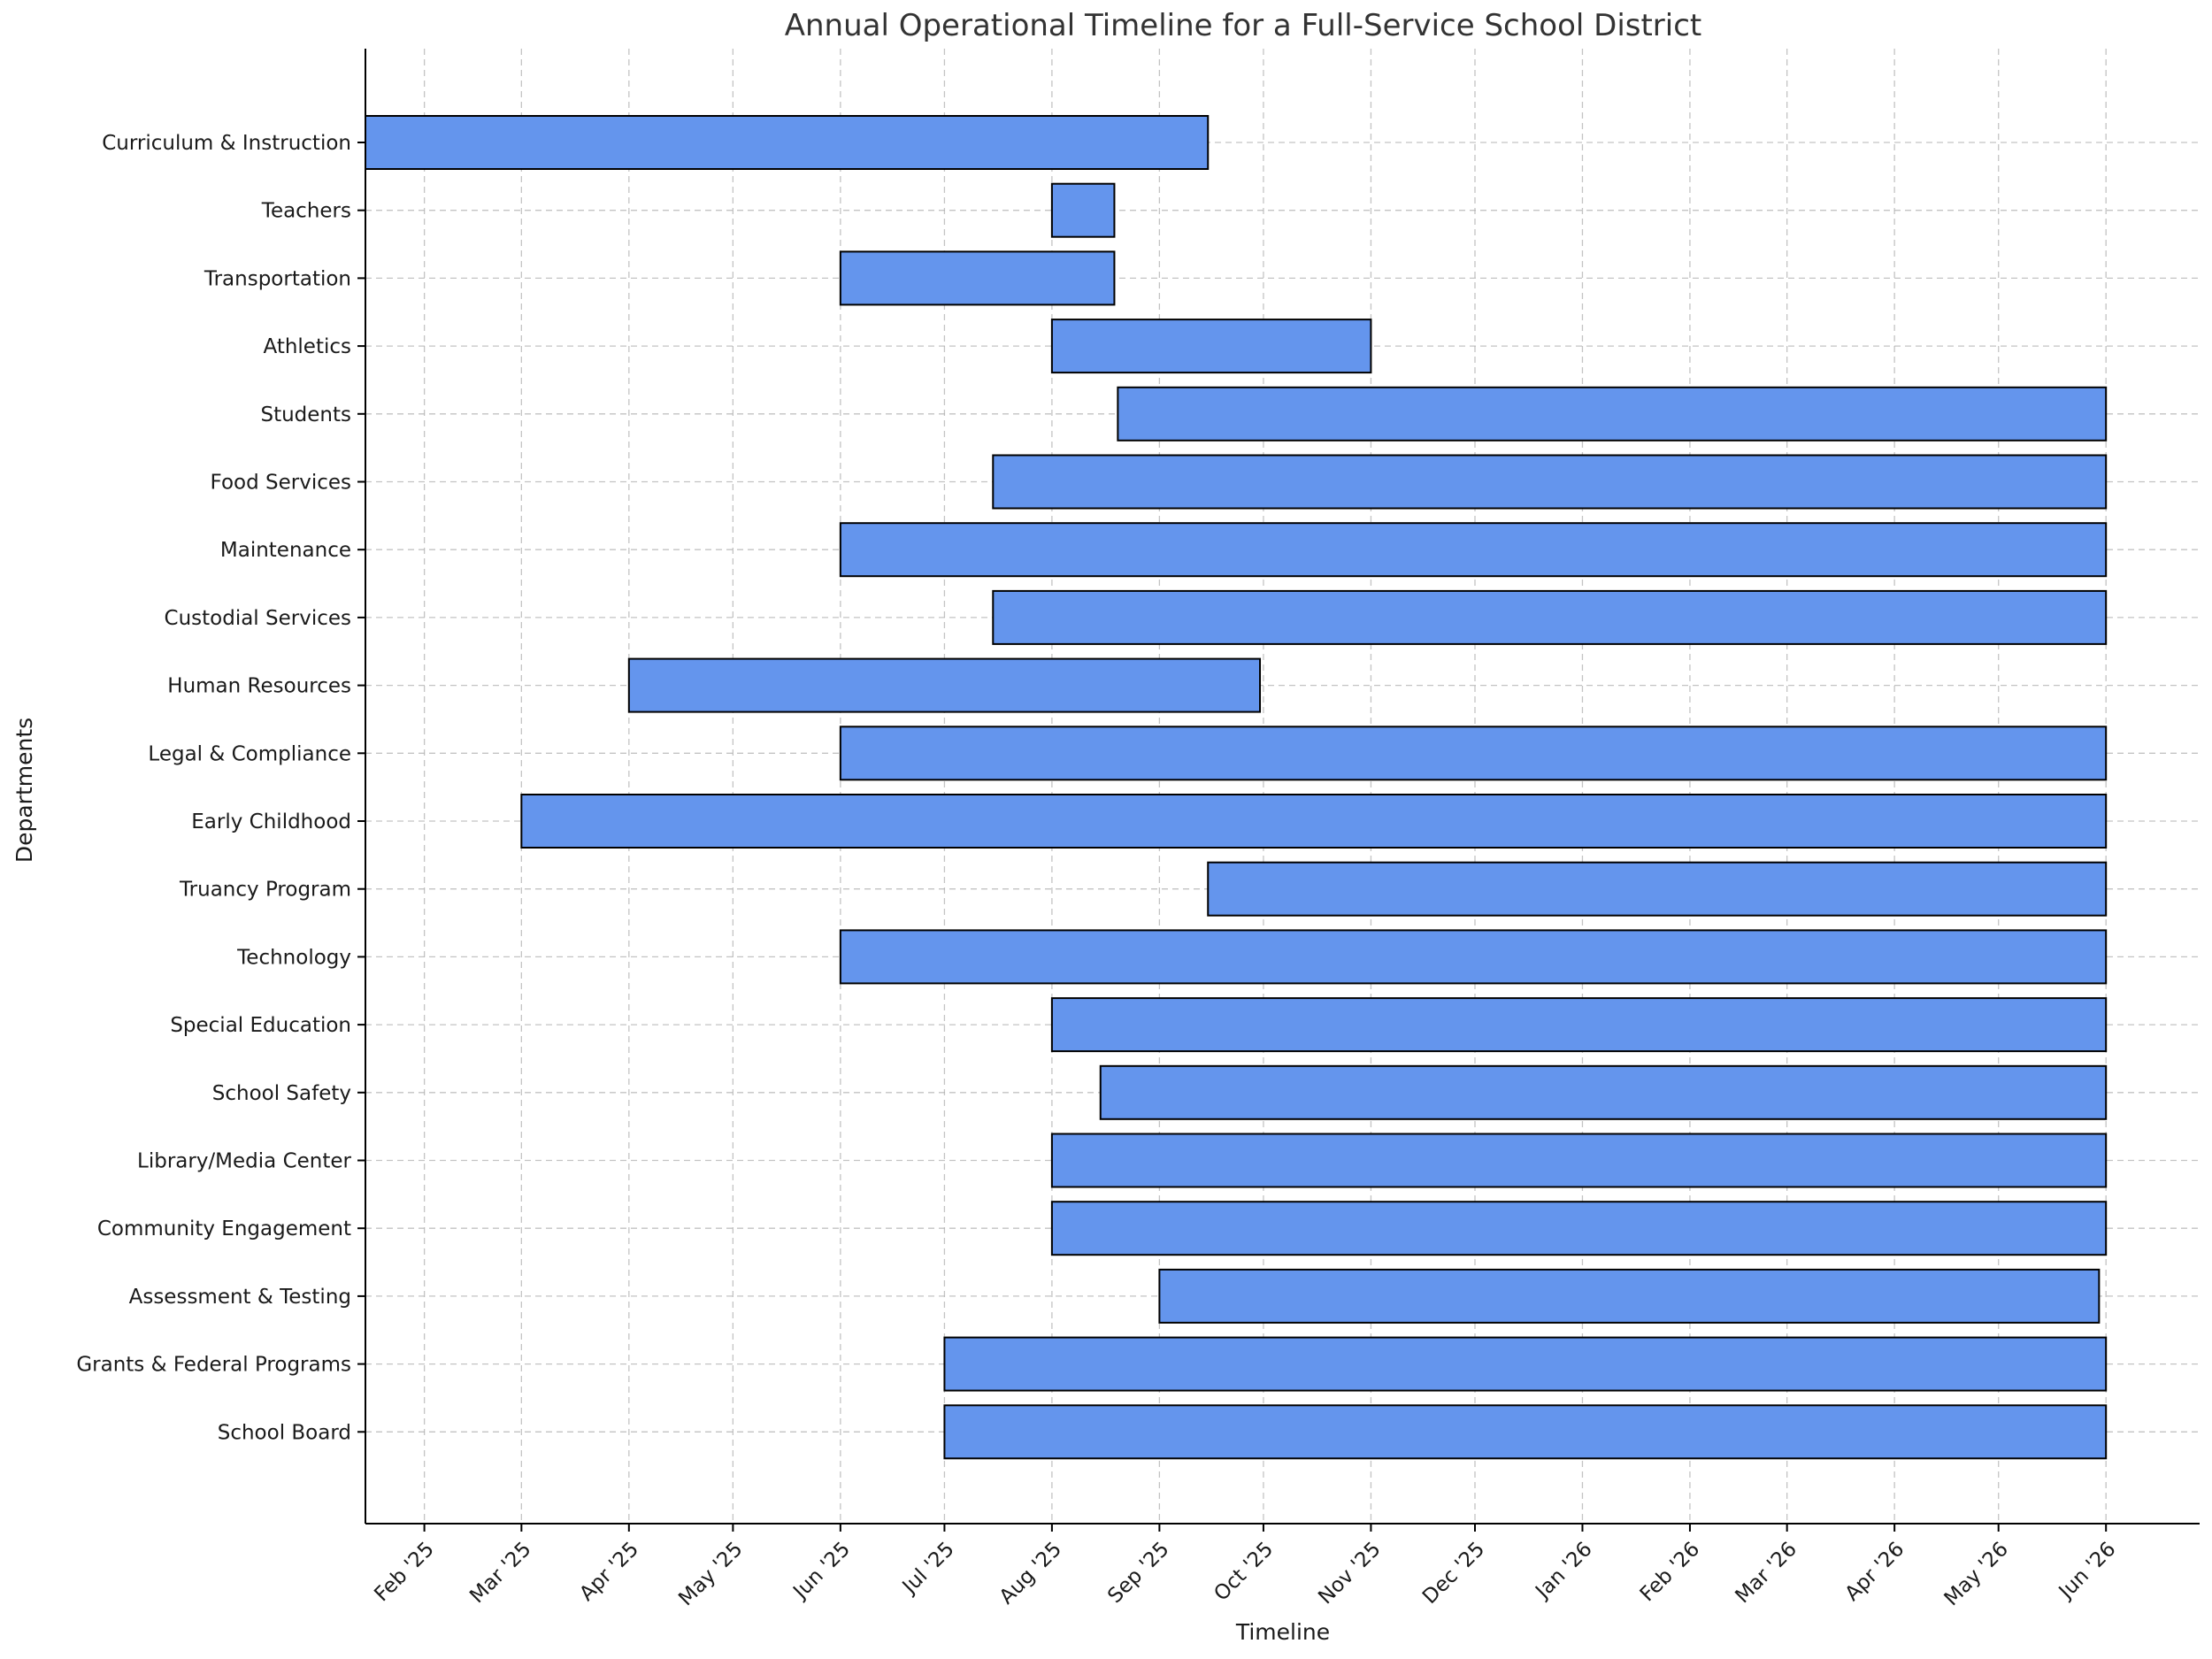  I want to click on x-tick-label: Mar '25, so click(500, 1573).